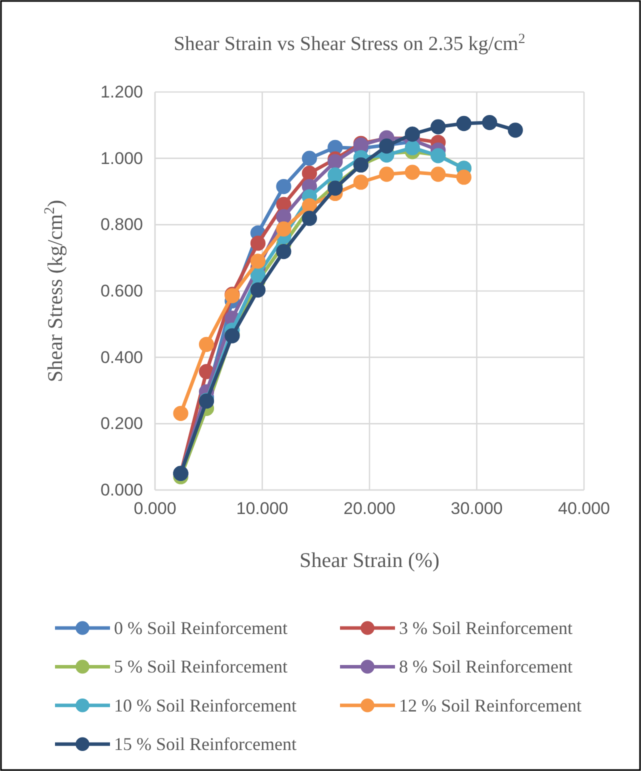  I want to click on legend-label: 3 % Soil Reinforcement, so click(485, 628).